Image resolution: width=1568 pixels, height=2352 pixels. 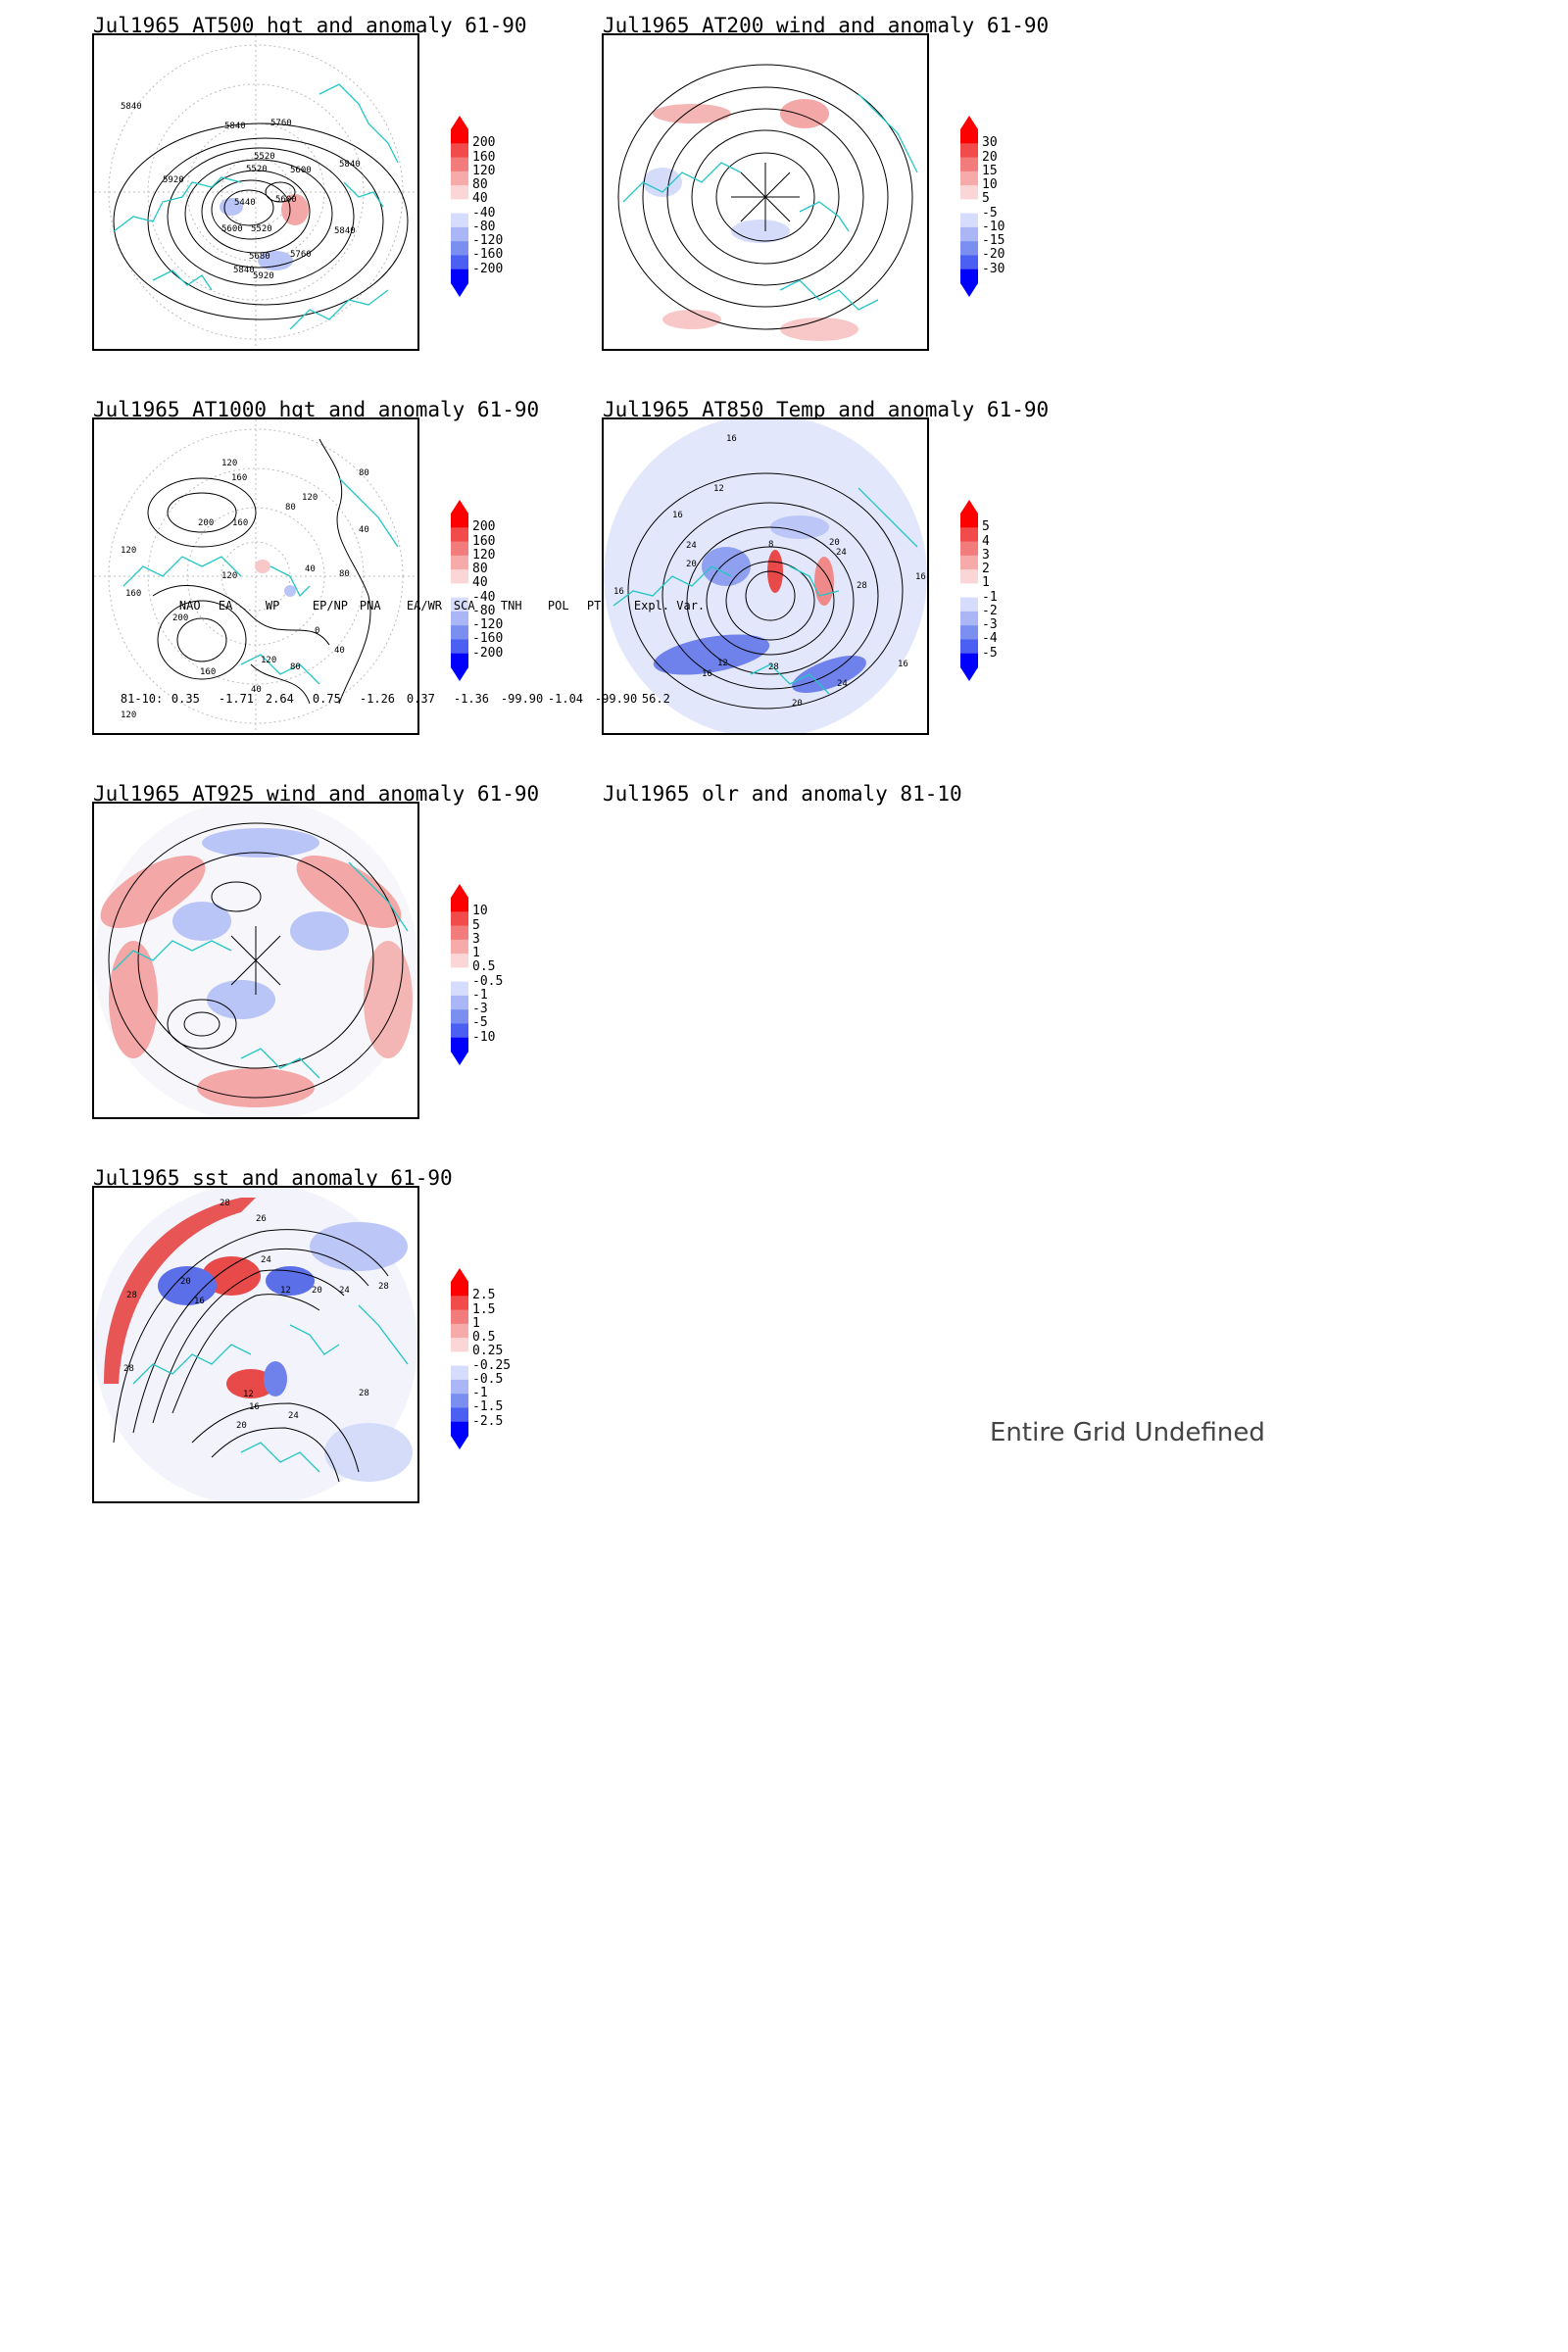 What do you see at coordinates (480, 185) in the screenshot?
I see `colorbar-label: 80` at bounding box center [480, 185].